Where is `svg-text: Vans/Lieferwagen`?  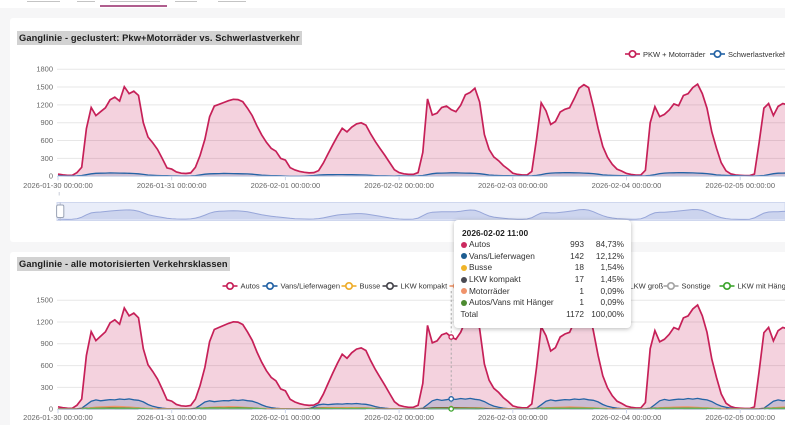
svg-text: Vans/Lieferwagen is located at coordinates (310, 286).